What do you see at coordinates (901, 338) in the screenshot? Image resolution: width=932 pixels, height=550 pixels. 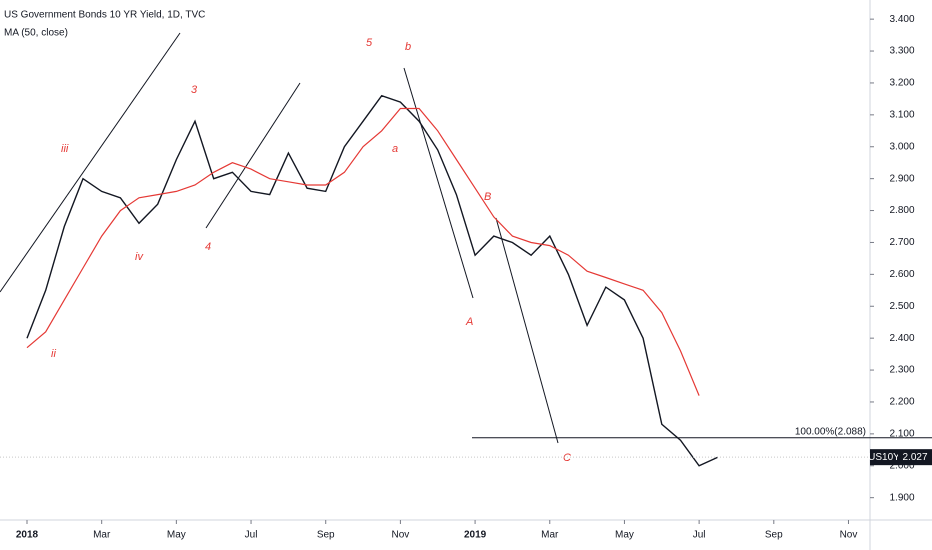 I see `y-tick-label: 2.400` at bounding box center [901, 338].